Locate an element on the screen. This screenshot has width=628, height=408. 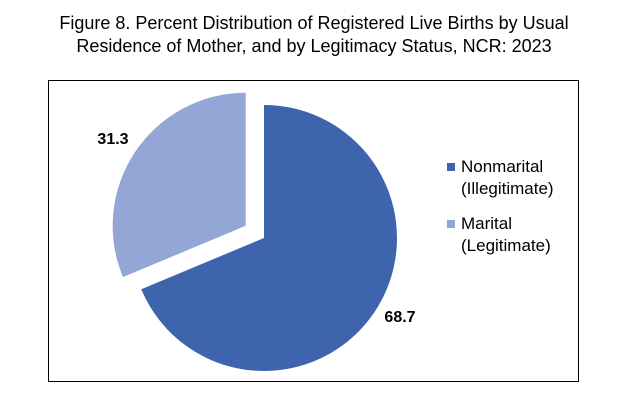
data-label-marital: 31.3 is located at coordinates (112, 139).